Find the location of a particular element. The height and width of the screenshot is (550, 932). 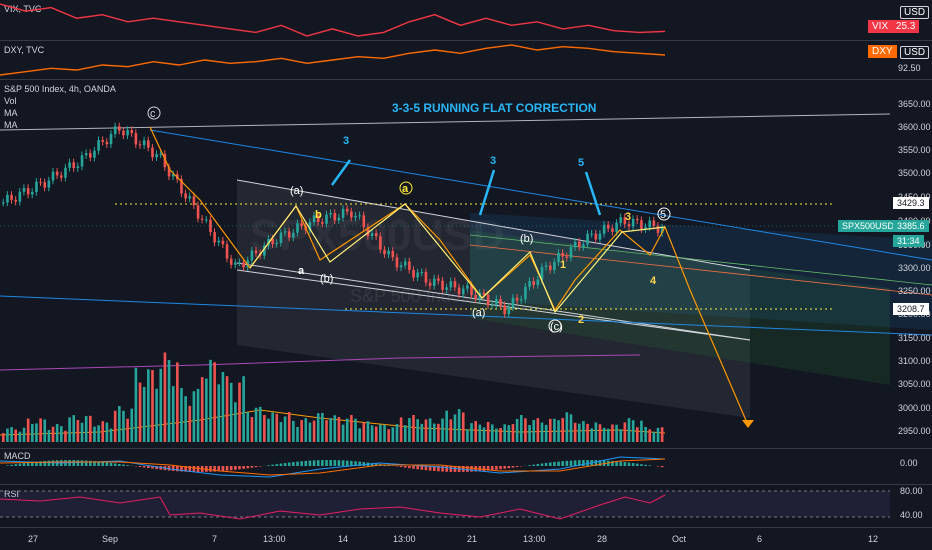

dxy-currency: USD is located at coordinates (915, 52).